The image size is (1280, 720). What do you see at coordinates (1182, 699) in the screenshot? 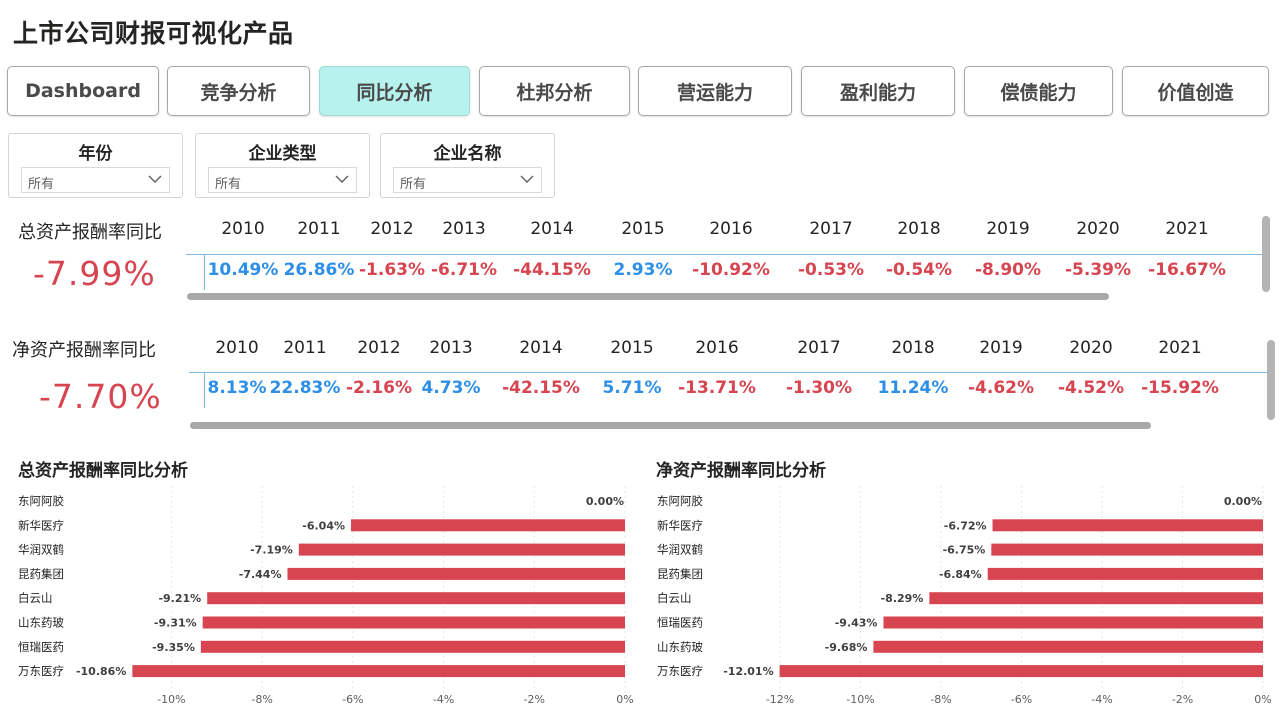
I see `x-tick-label: -2%` at bounding box center [1182, 699].